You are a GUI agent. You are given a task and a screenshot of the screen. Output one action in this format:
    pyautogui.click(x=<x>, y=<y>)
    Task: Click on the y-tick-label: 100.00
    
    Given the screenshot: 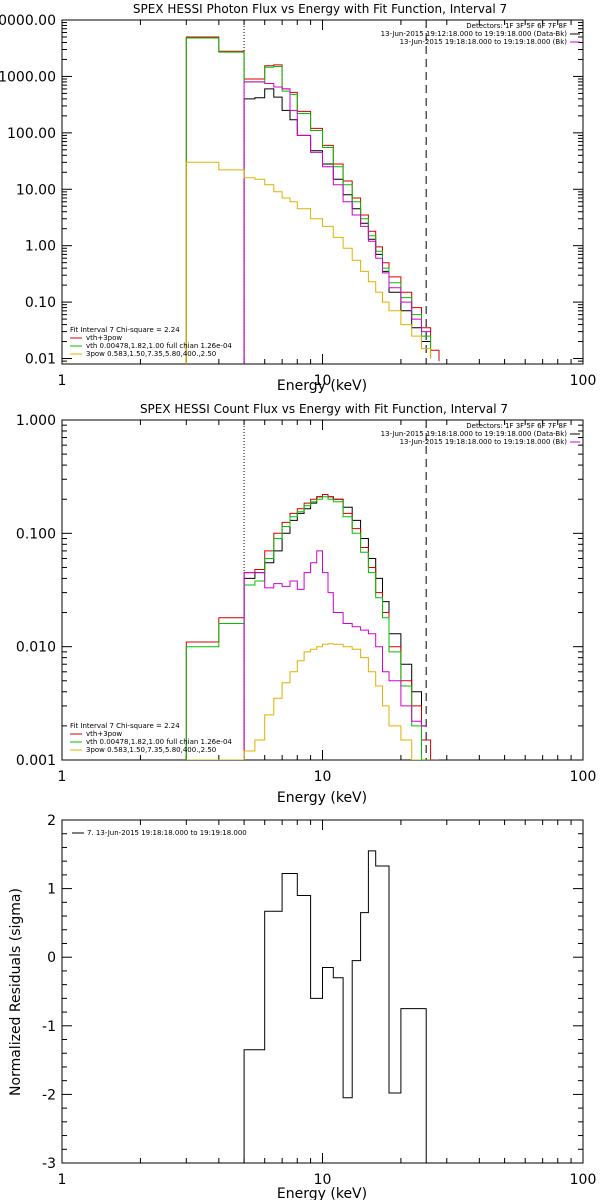 What is the action you would take?
    pyautogui.click(x=31, y=134)
    